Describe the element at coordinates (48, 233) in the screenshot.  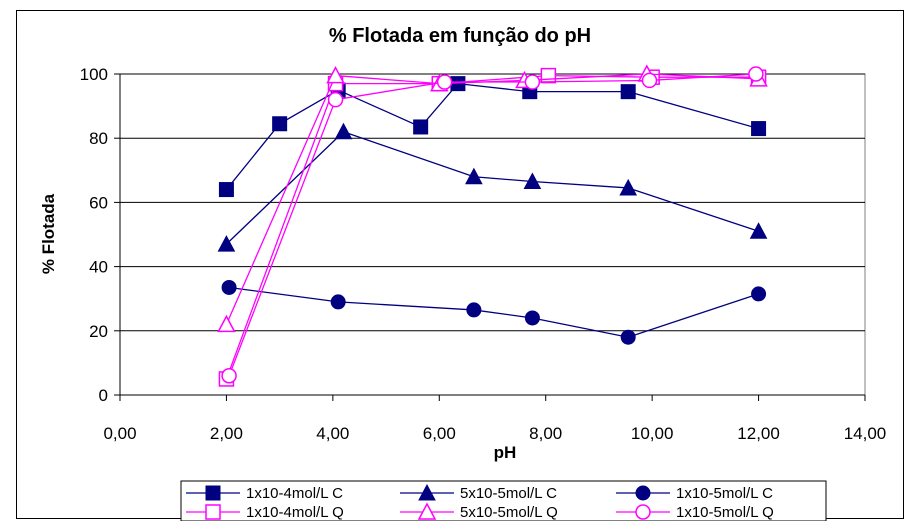
I see `y-axis-label: % Flotada` at that location.